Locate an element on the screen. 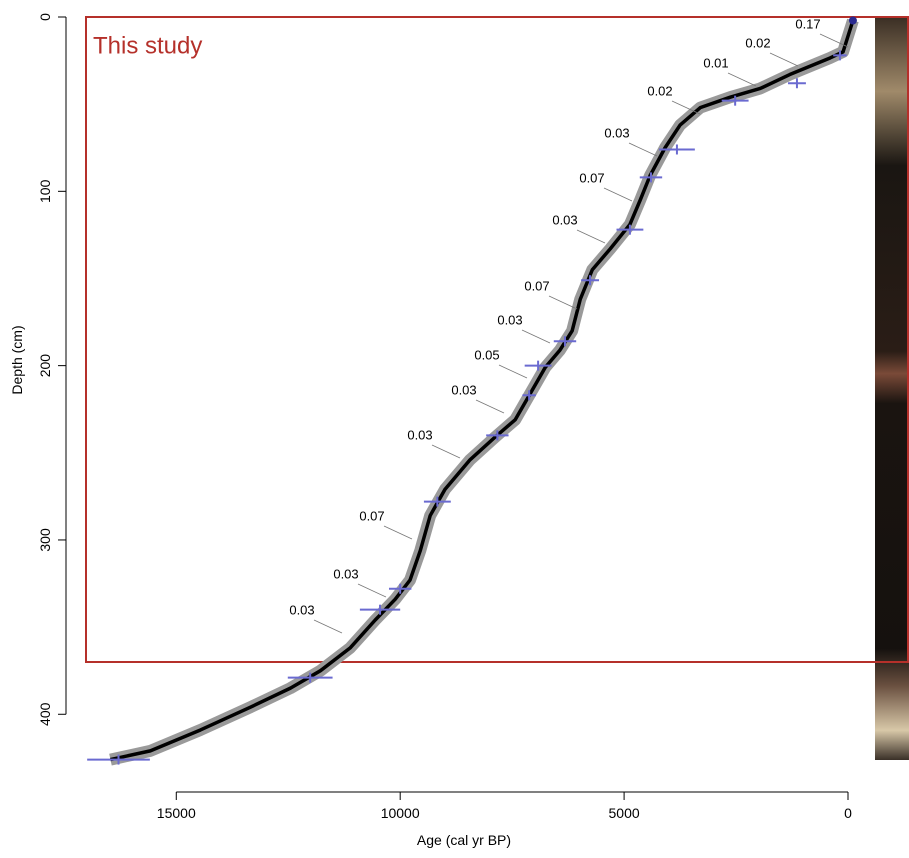  rate-label: 0.17 is located at coordinates (807, 23).